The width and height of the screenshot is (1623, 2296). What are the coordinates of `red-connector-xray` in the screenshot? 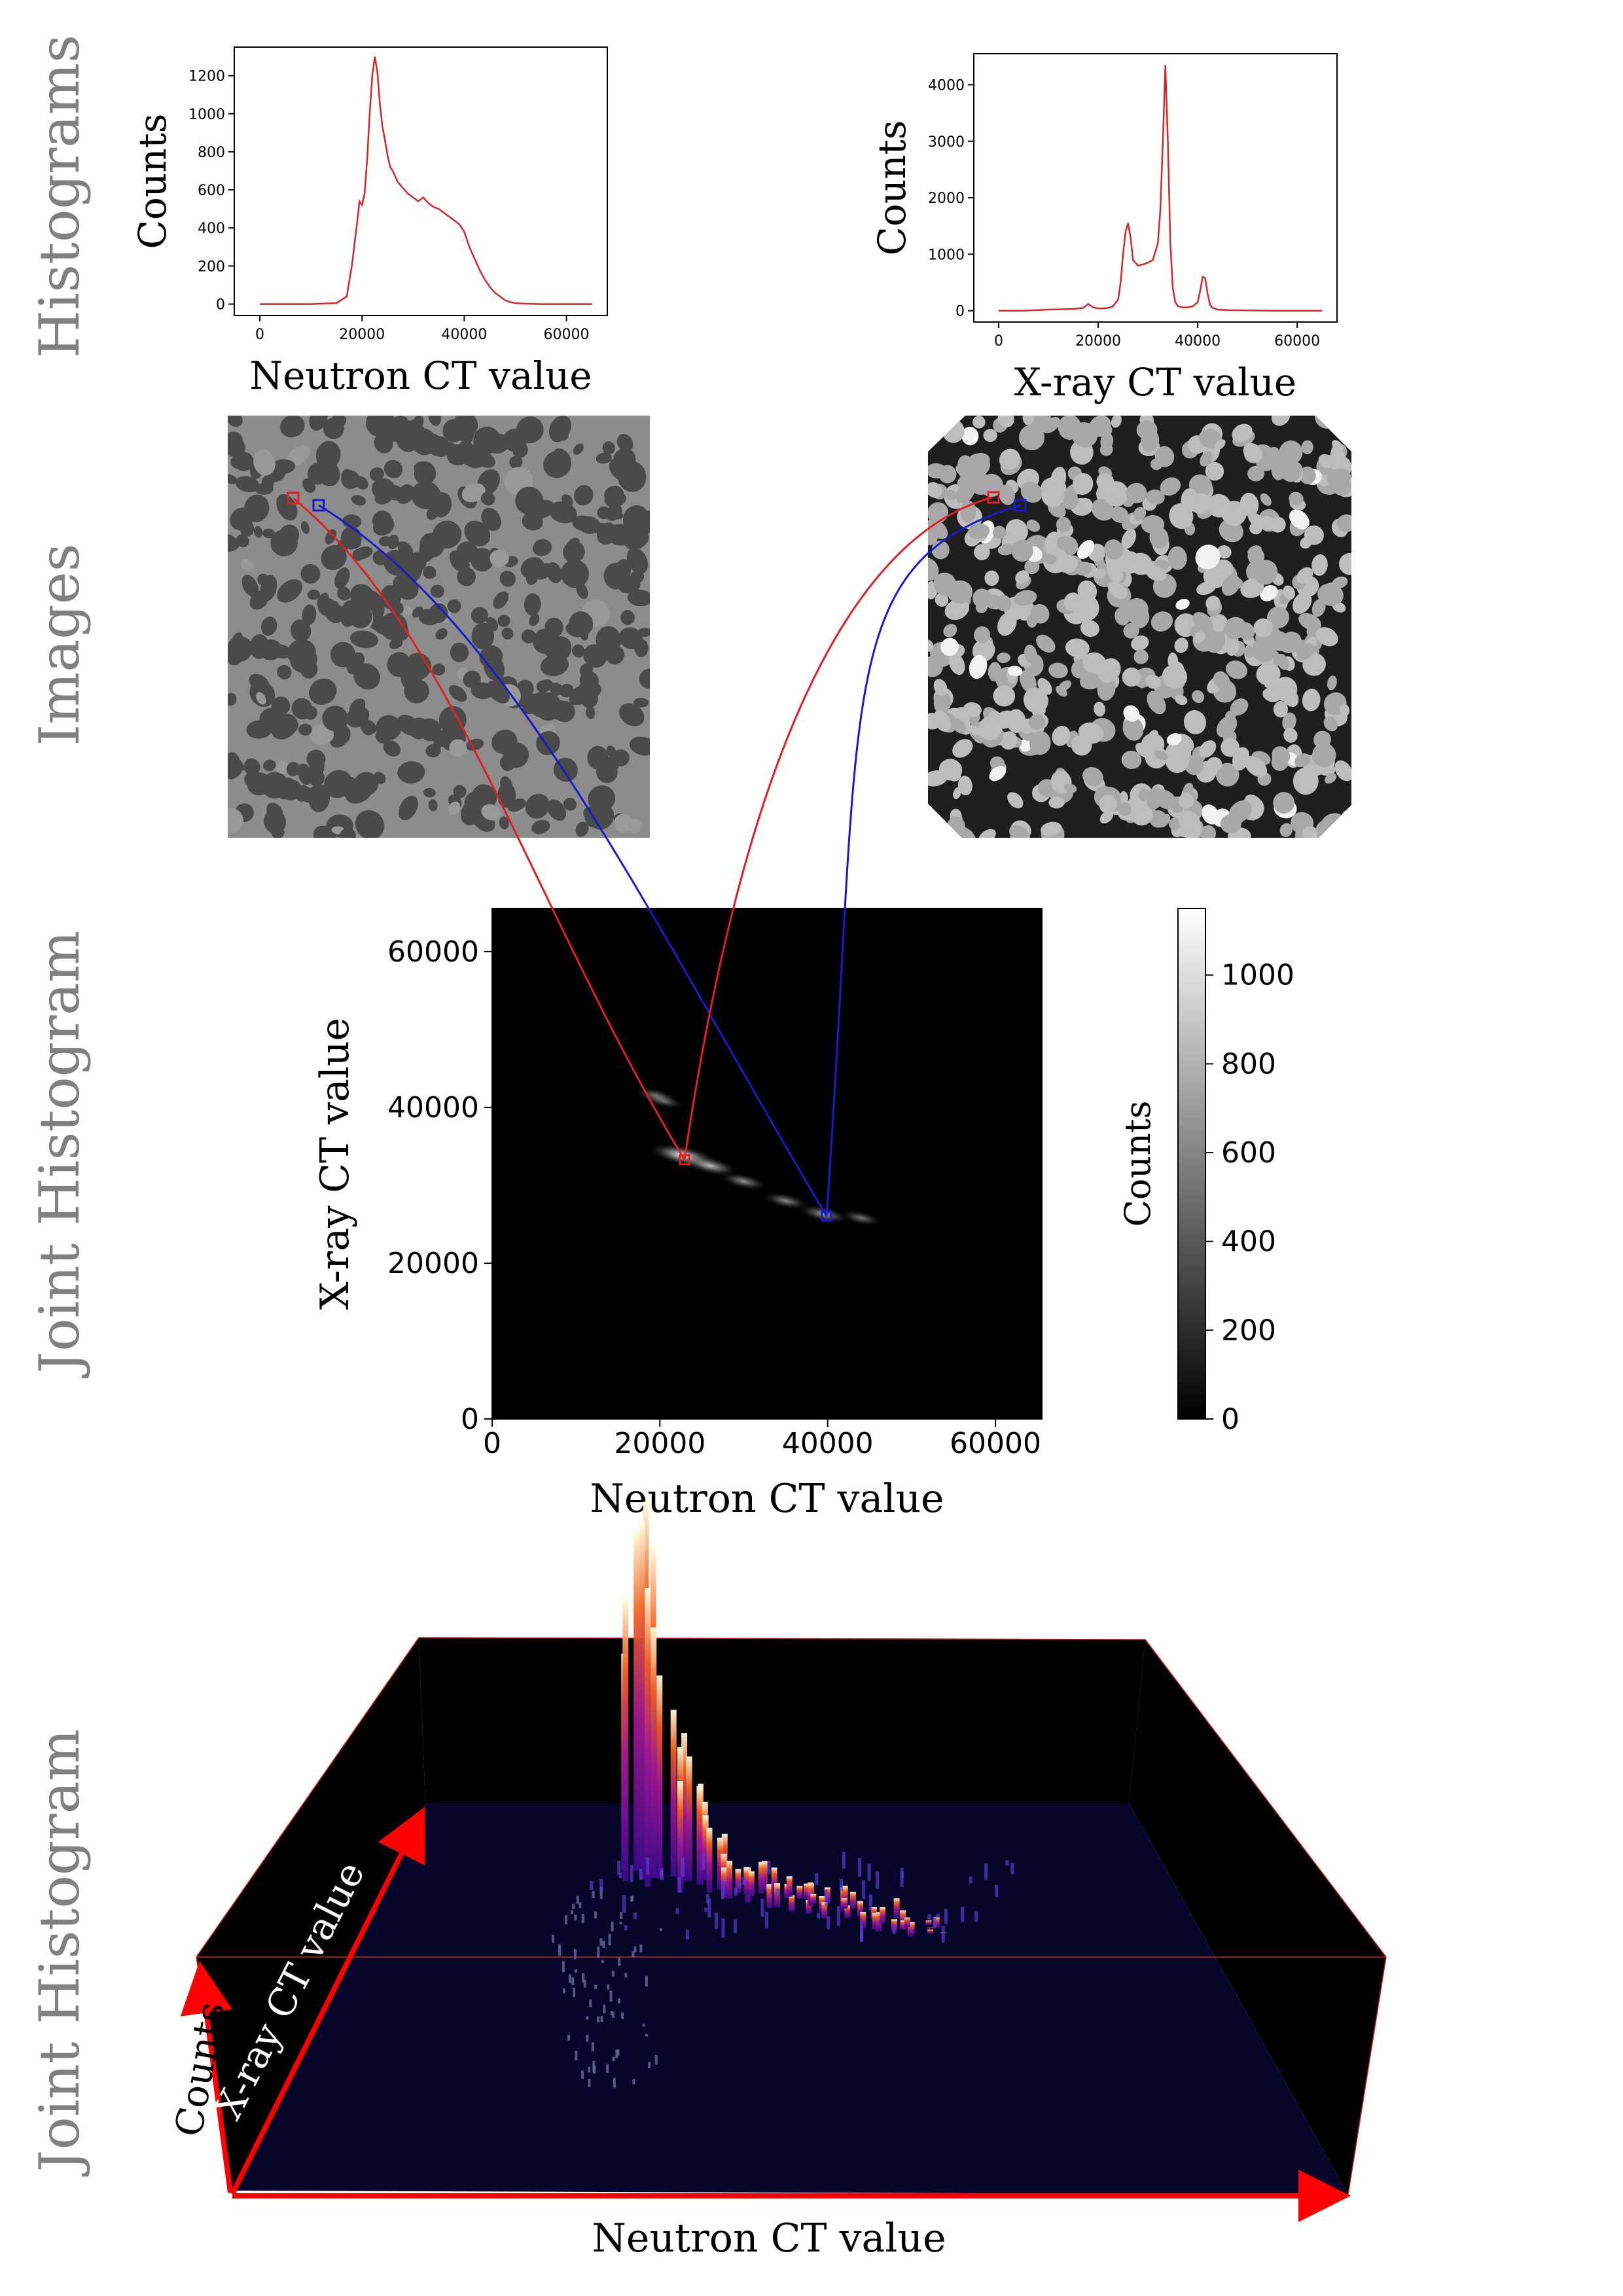 It's located at (838, 828).